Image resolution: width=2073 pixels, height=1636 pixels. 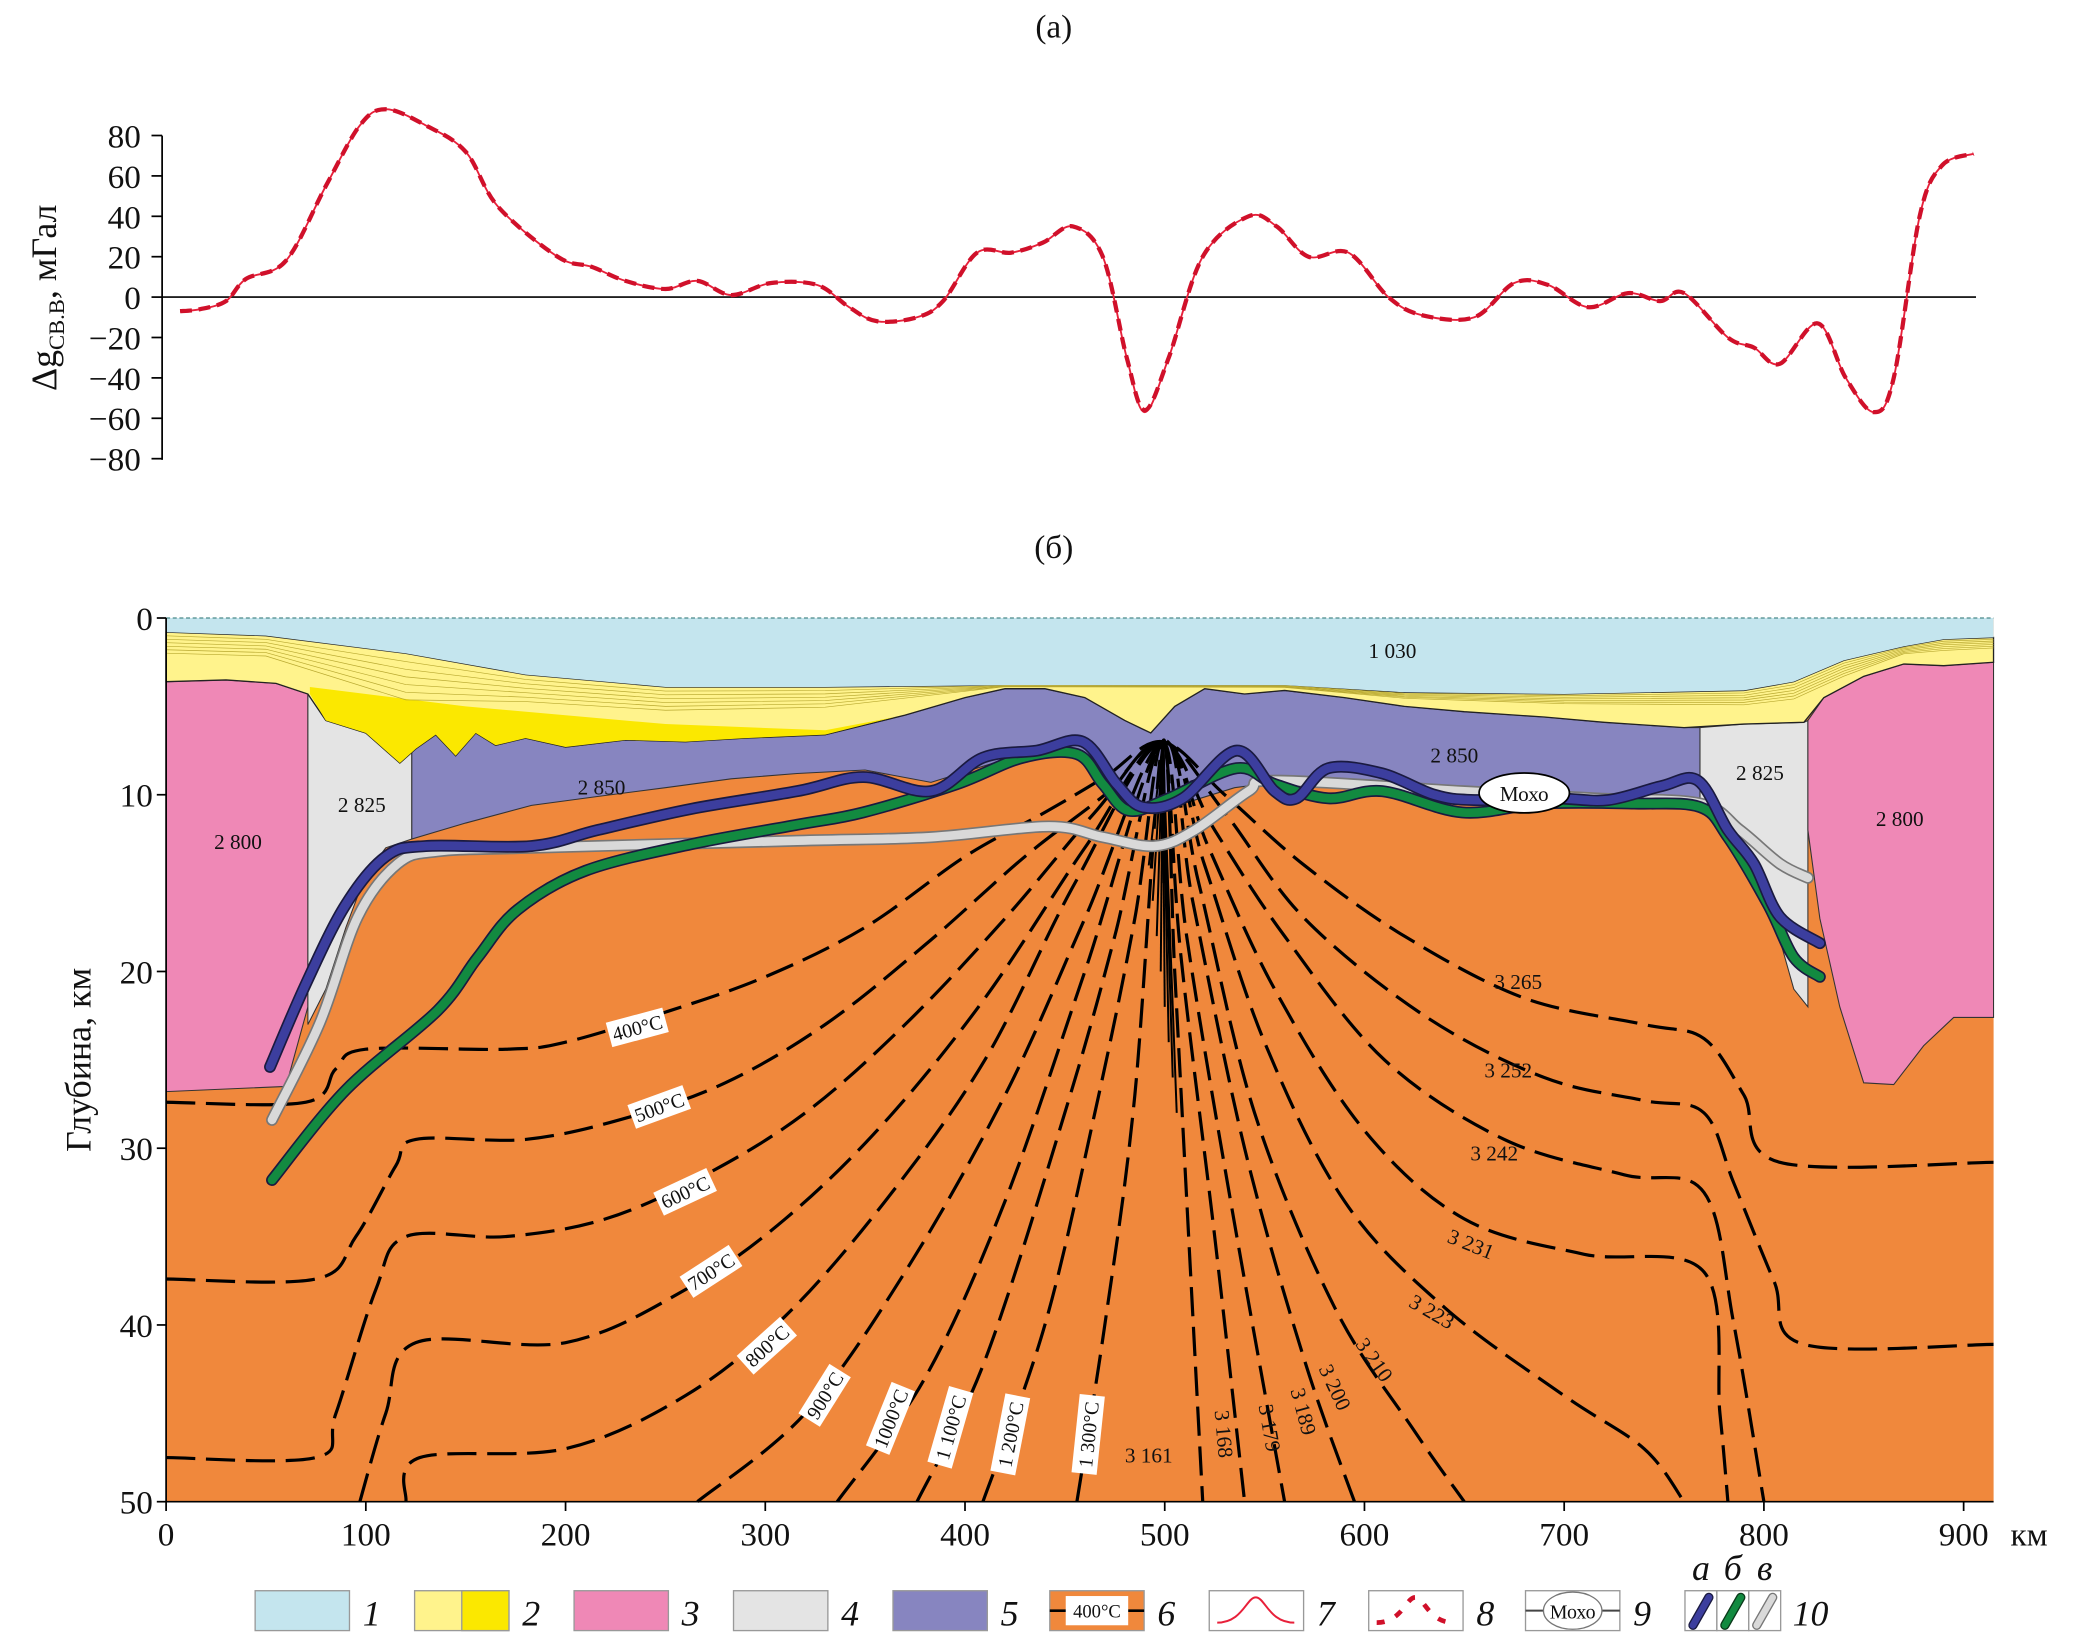 I want to click on x-tick-label: 200, so click(x=566, y=1535).